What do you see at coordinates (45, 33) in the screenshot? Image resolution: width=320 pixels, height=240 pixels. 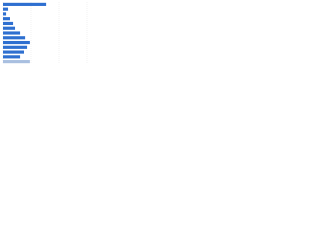 I see `chart` at bounding box center [45, 33].